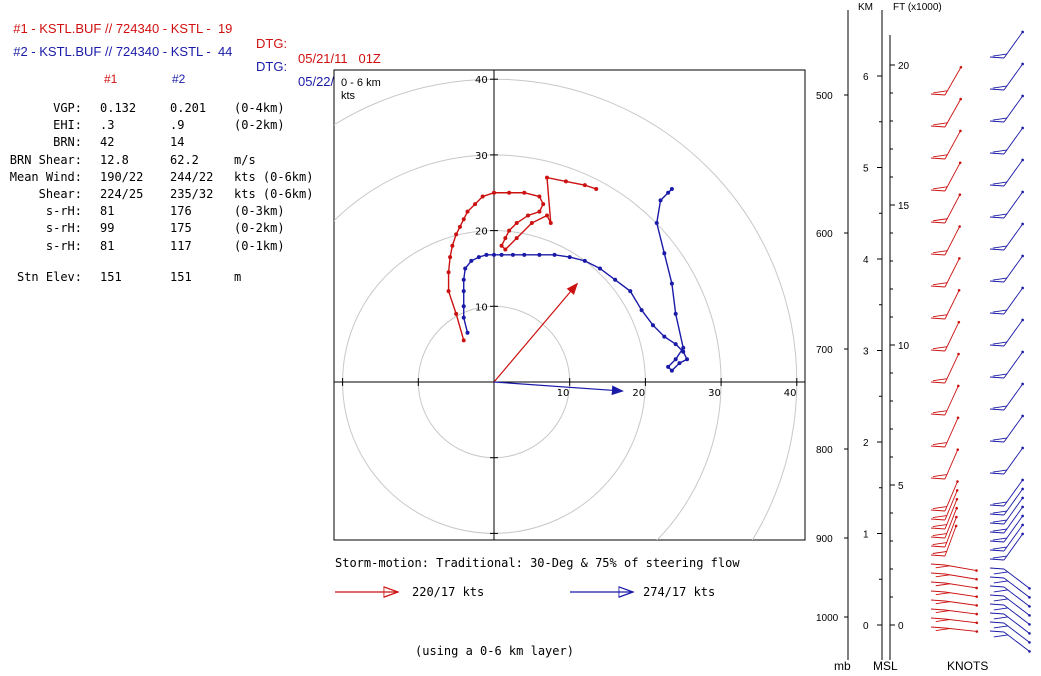 The height and width of the screenshot is (676, 1041). What do you see at coordinates (63, 245) in the screenshot?
I see `param-label-8: s-rH:` at bounding box center [63, 245].